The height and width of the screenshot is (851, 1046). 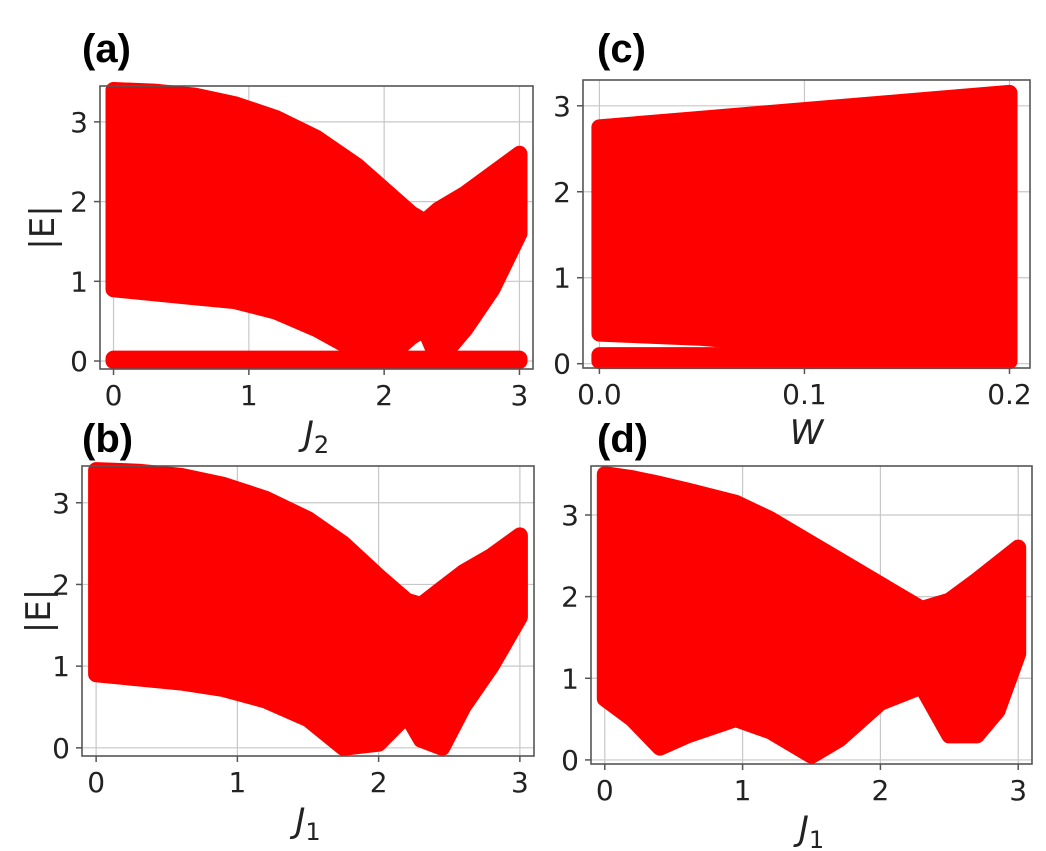 What do you see at coordinates (106, 49) in the screenshot?
I see `panel-label: (a)` at bounding box center [106, 49].